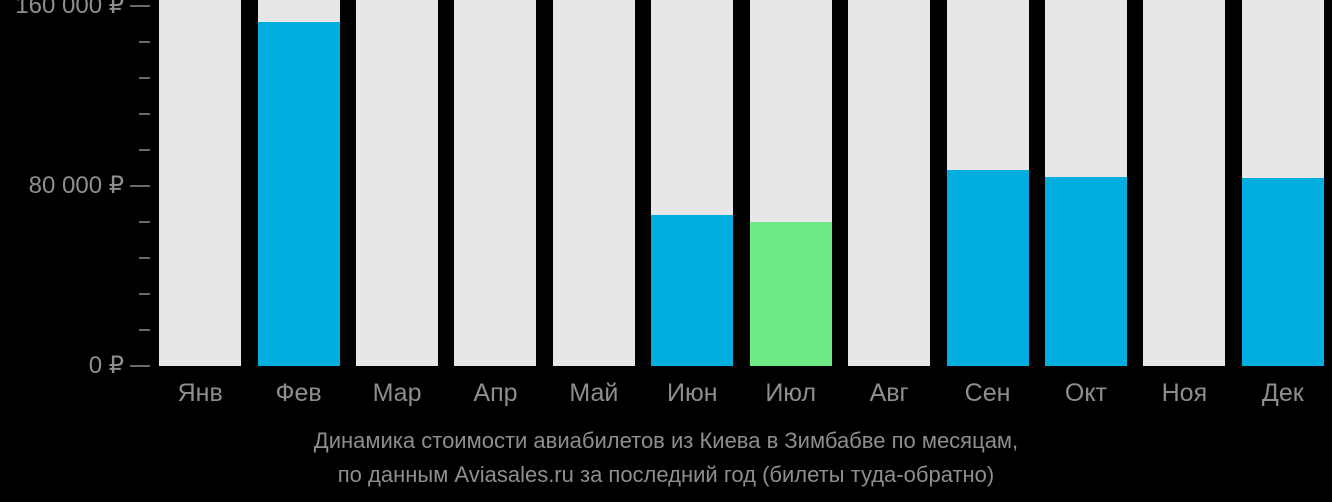 The width and height of the screenshot is (1332, 502). What do you see at coordinates (397, 393) in the screenshot?
I see `x-axis-label: Мар` at bounding box center [397, 393].